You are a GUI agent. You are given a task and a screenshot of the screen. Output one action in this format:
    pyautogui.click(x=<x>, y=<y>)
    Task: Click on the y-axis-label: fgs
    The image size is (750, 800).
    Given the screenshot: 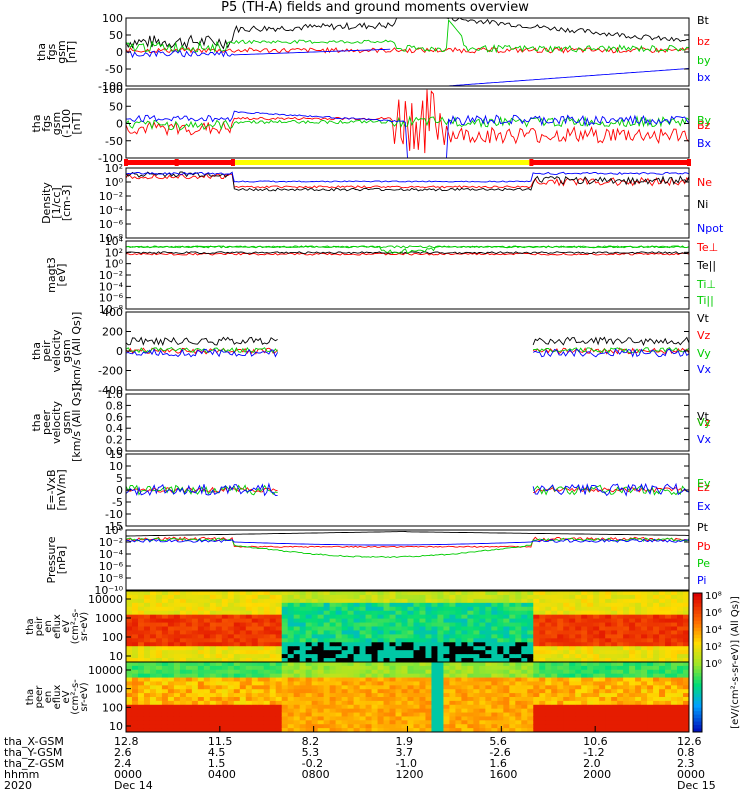 What is the action you would take?
    pyautogui.click(x=51, y=51)
    